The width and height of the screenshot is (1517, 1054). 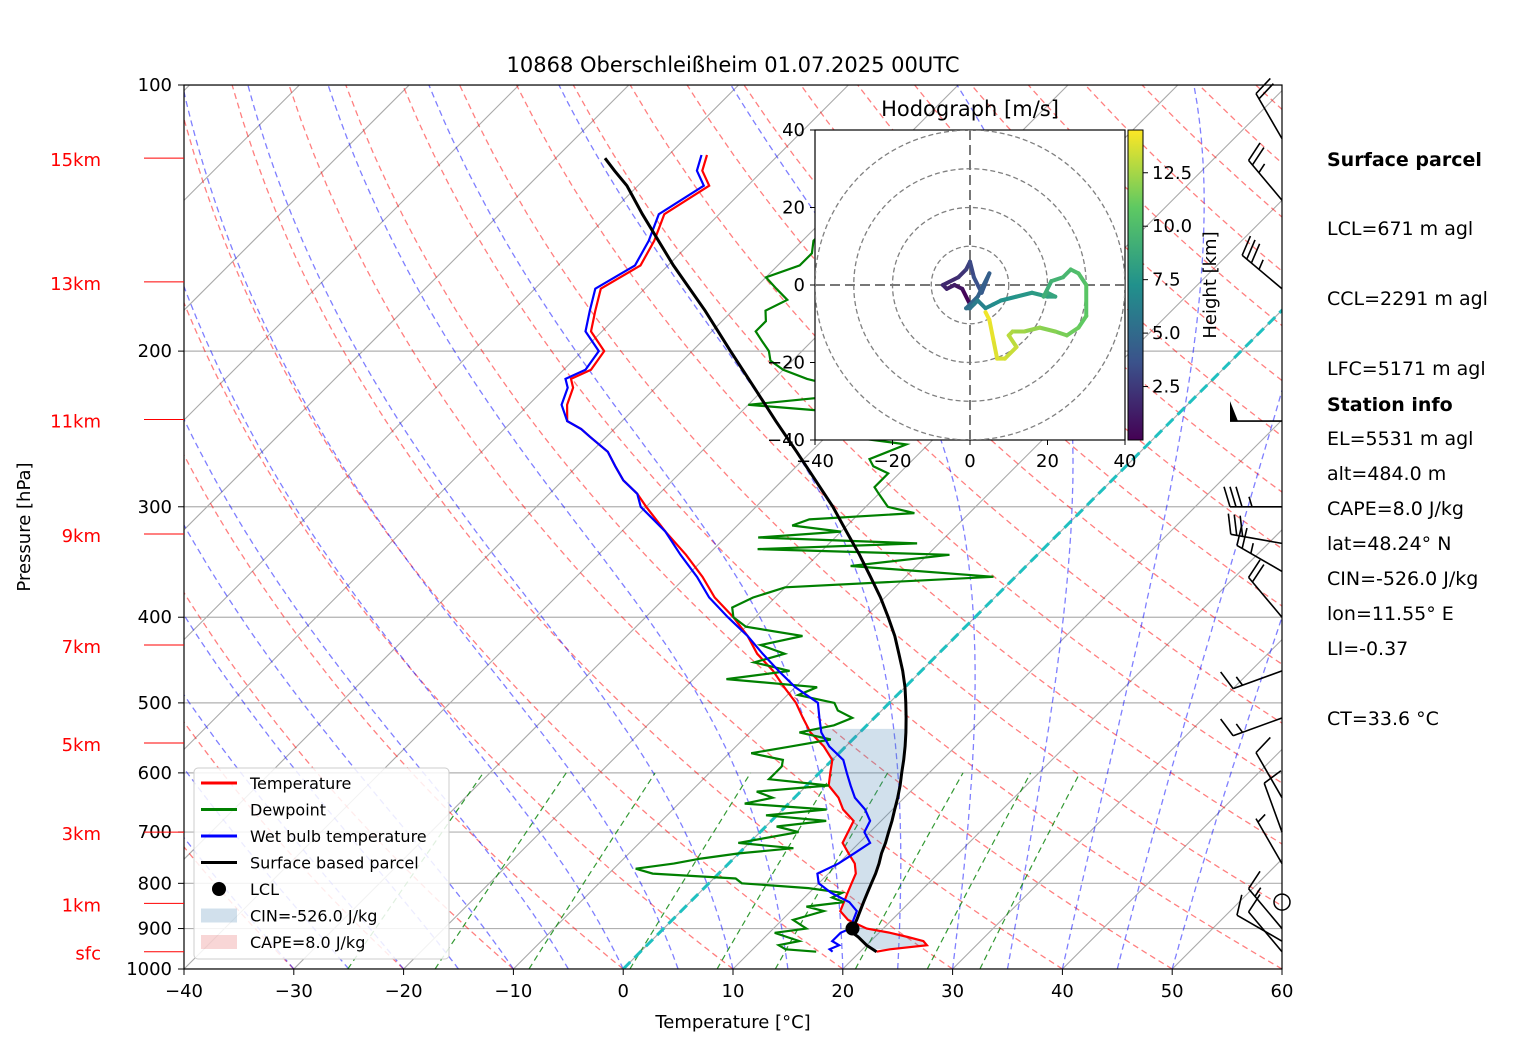 What do you see at coordinates (334, 863) in the screenshot?
I see `legend-label: Surface based parcel` at bounding box center [334, 863].